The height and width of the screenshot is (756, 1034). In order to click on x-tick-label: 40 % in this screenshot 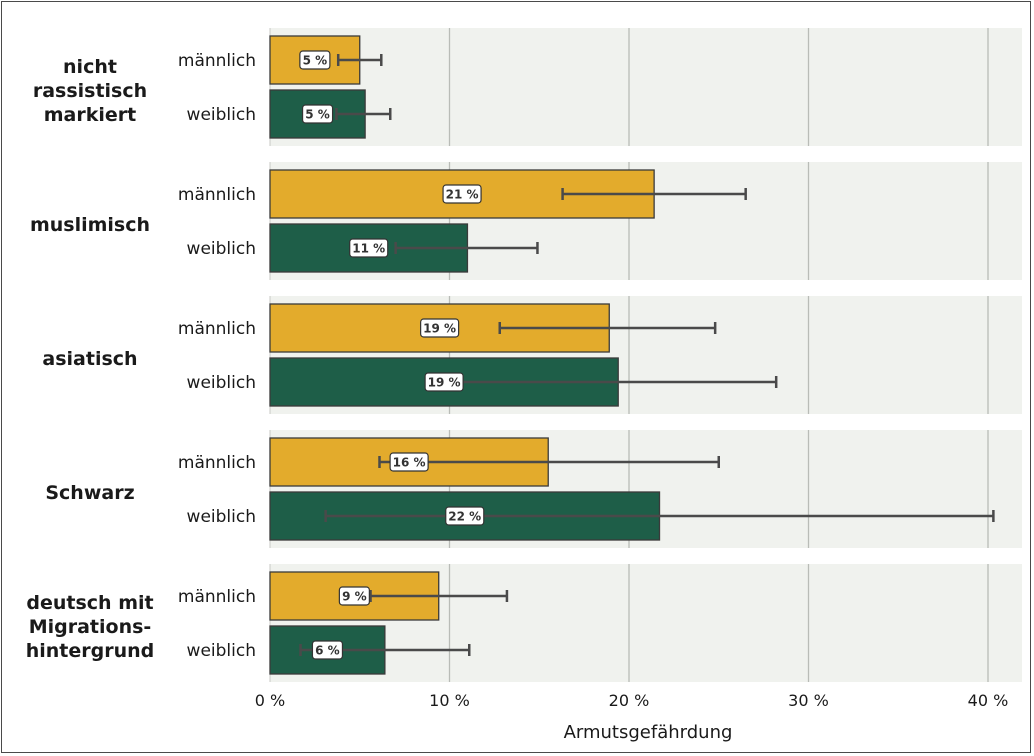, I will do `click(988, 700)`.